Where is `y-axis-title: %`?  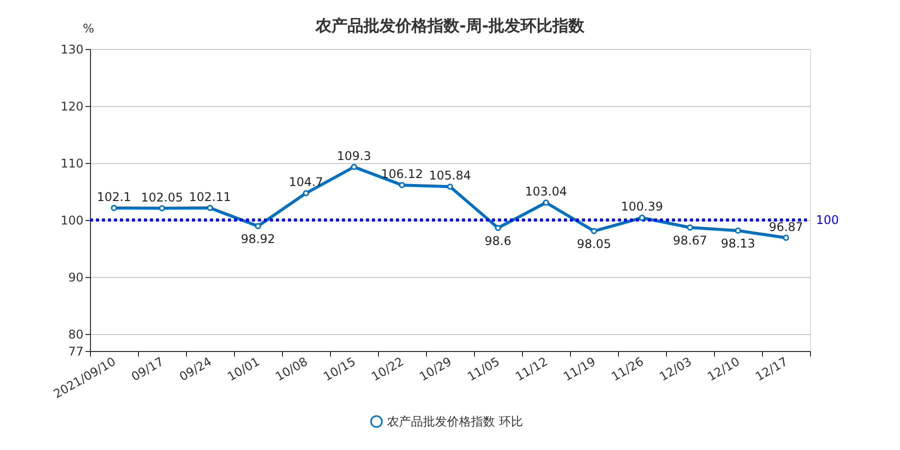 y-axis-title: % is located at coordinates (88, 29).